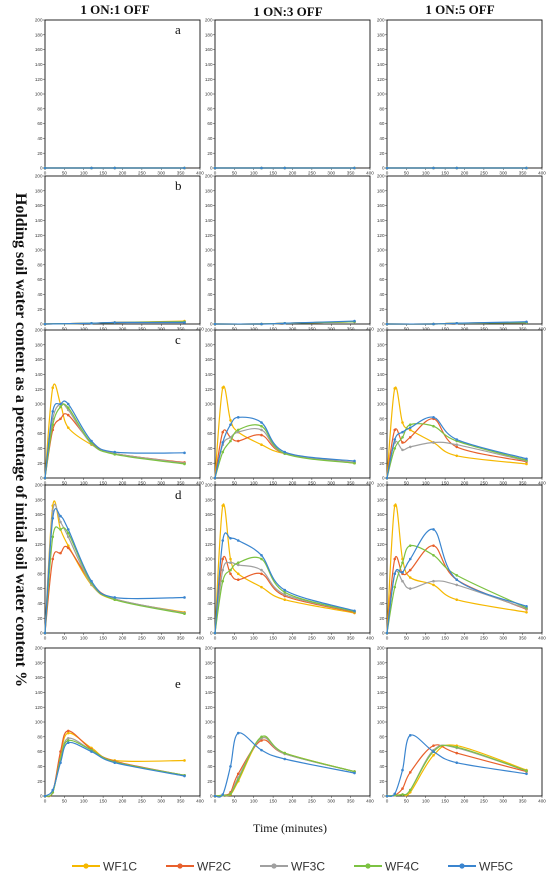 The image size is (550, 885). Describe the element at coordinates (210, 294) in the screenshot. I see `y-tick-label: 40` at that location.